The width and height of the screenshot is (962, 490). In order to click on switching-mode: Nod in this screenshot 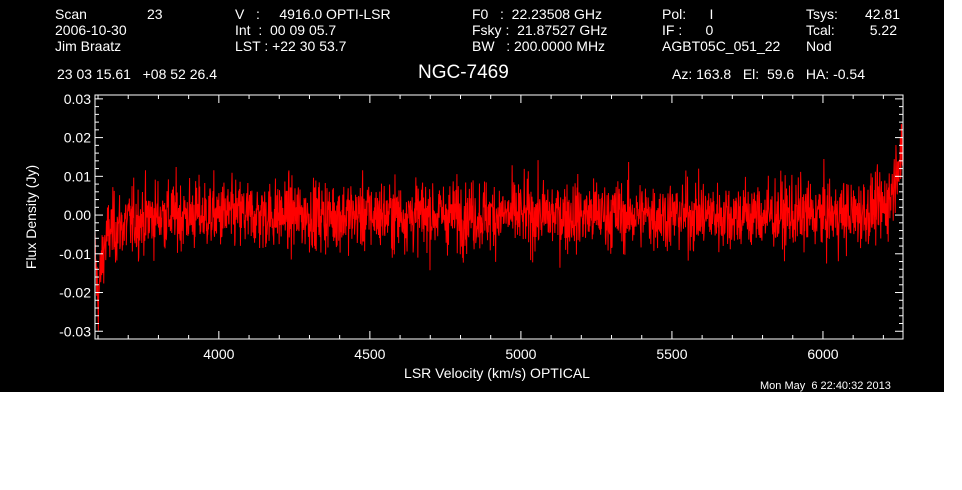, I will do `click(819, 46)`.